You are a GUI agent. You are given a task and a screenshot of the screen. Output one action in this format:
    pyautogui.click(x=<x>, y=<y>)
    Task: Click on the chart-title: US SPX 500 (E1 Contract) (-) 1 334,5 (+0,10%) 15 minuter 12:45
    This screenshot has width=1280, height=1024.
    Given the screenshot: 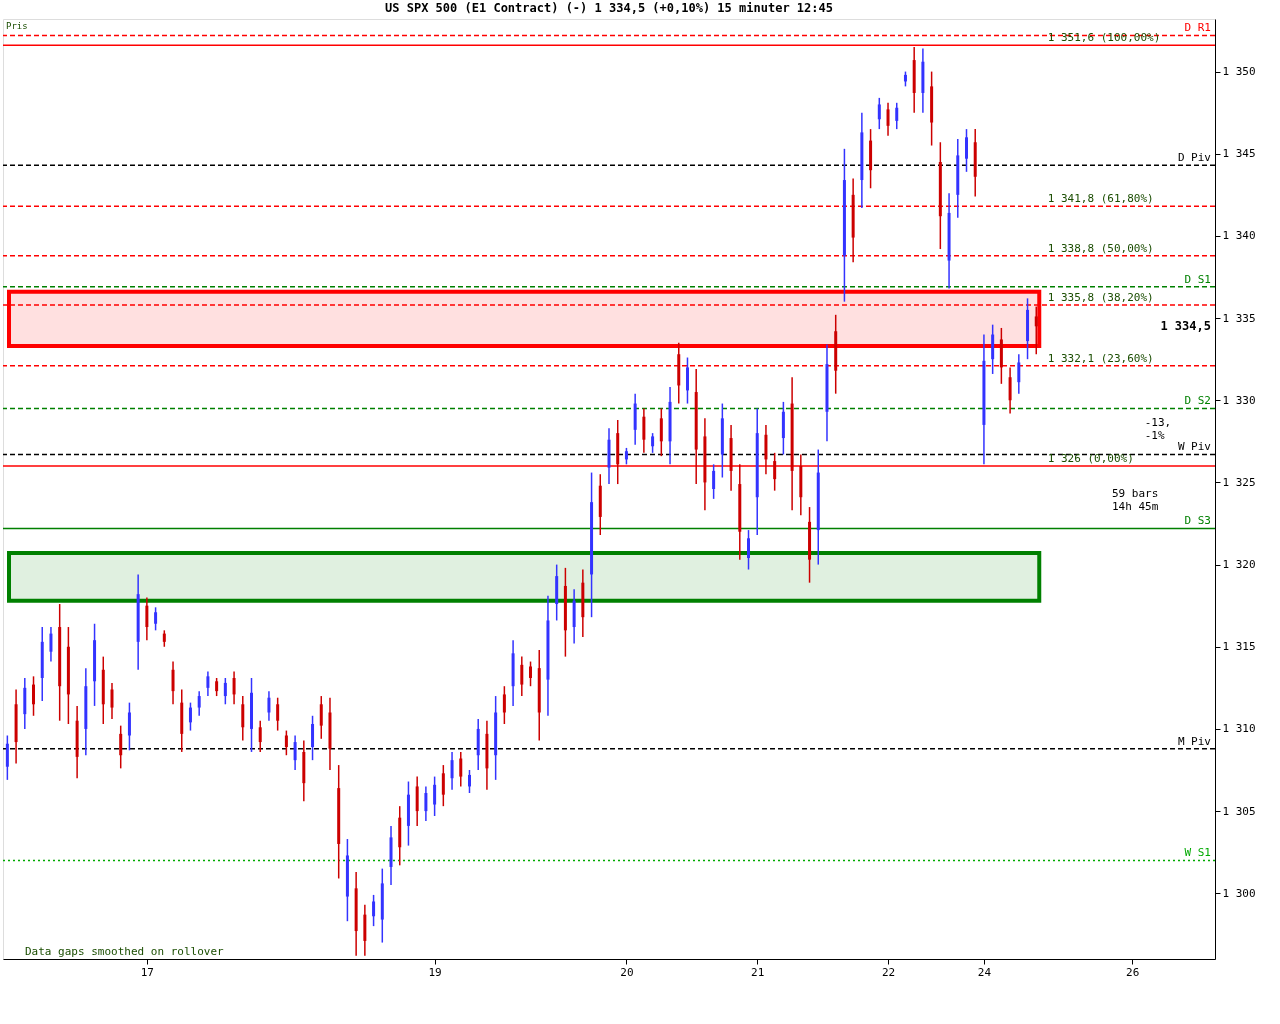 What is the action you would take?
    pyautogui.click(x=609, y=8)
    